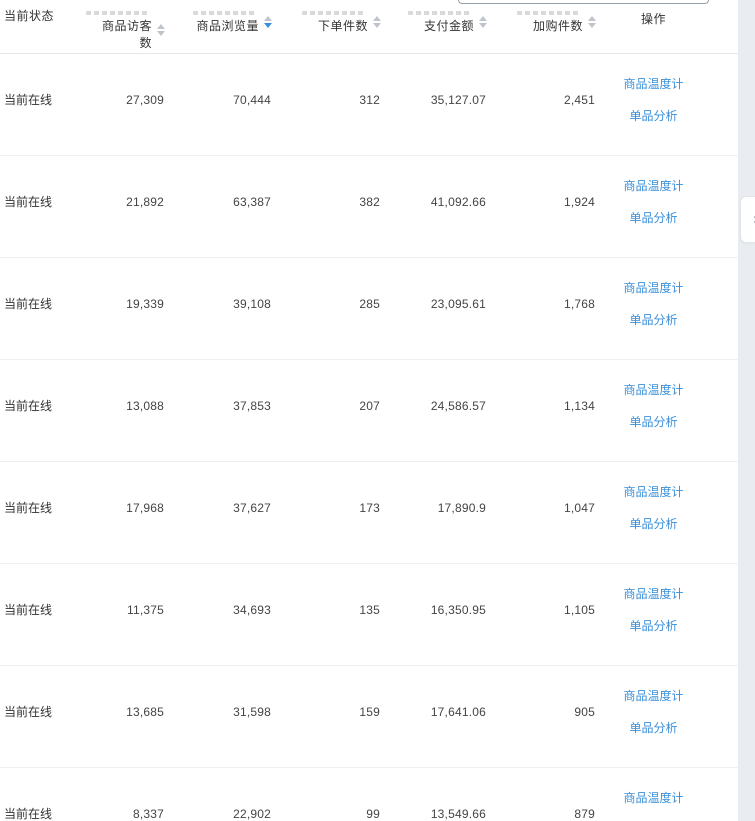 This screenshot has height=821, width=755. I want to click on views-cell: 70,444, so click(252, 99).